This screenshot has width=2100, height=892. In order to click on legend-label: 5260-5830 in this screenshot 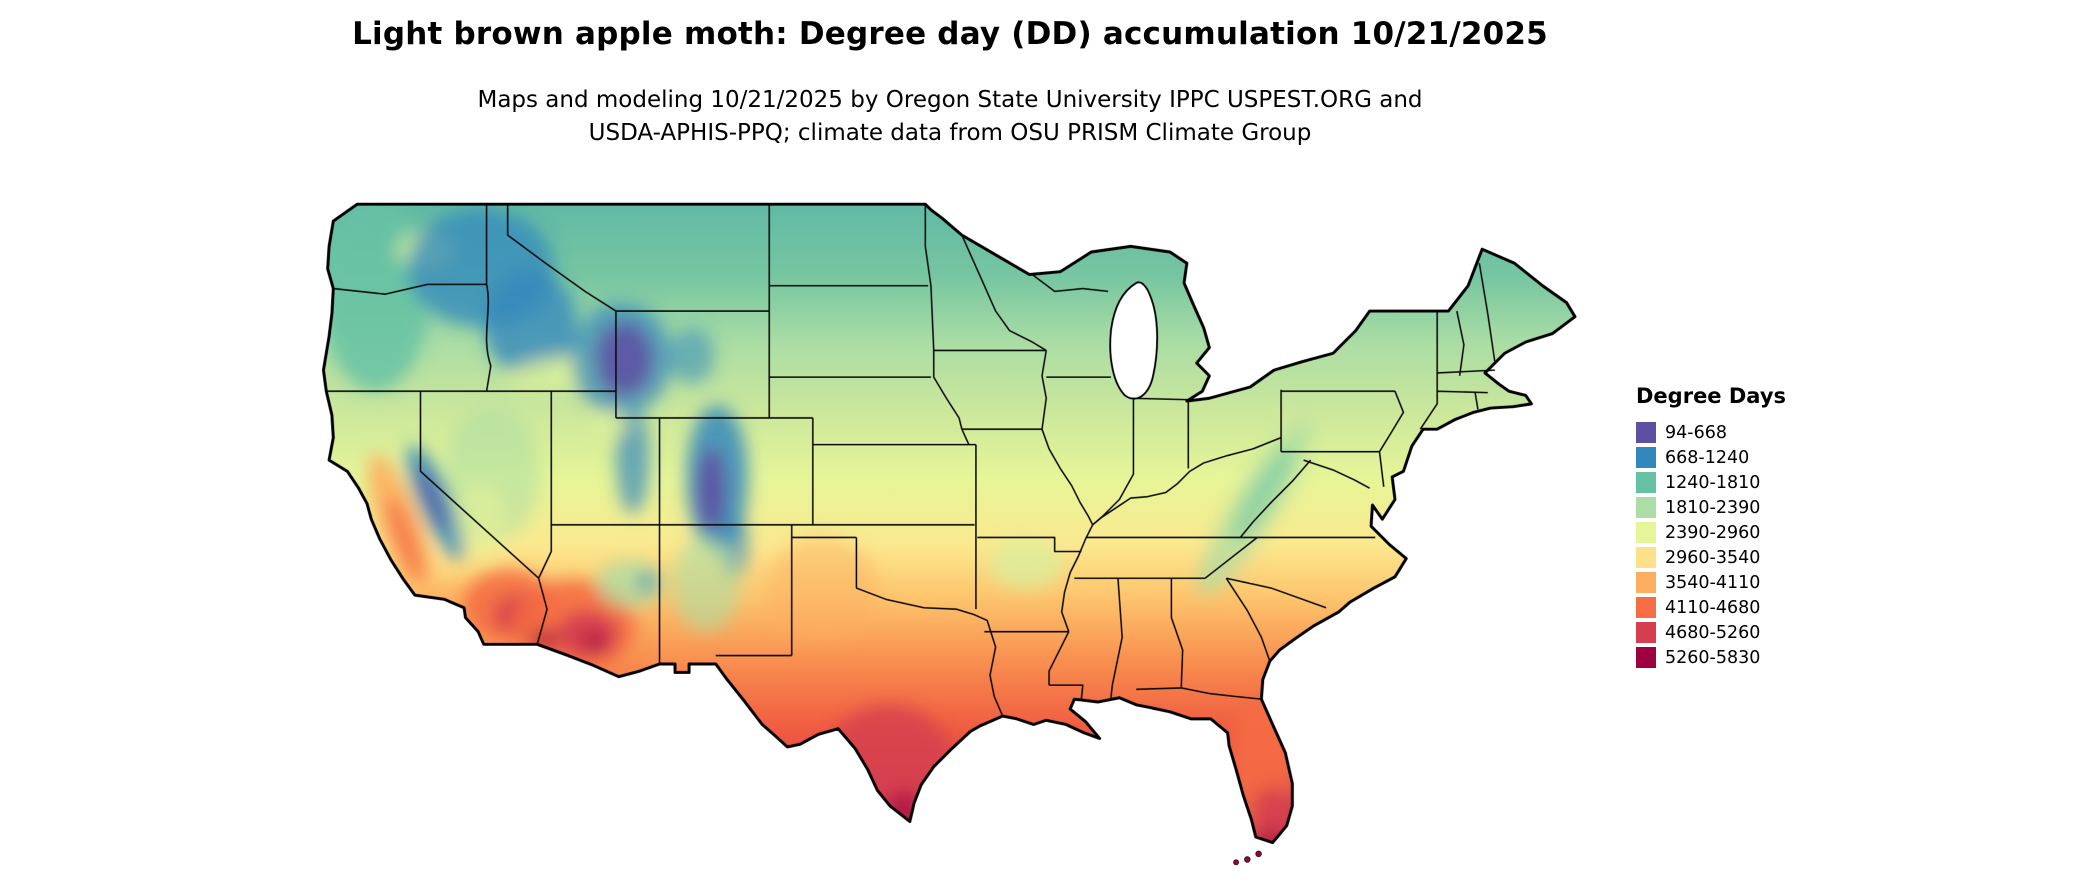, I will do `click(1713, 657)`.